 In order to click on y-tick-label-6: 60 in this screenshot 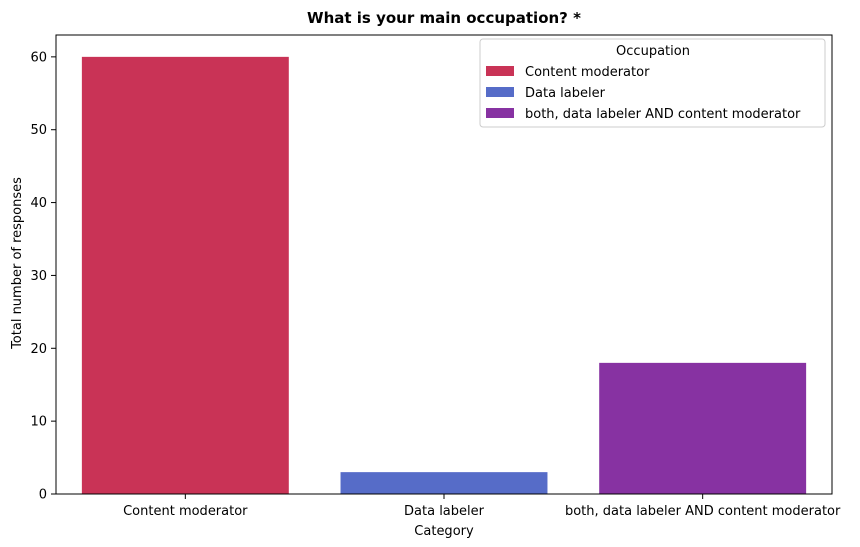, I will do `click(38, 57)`.